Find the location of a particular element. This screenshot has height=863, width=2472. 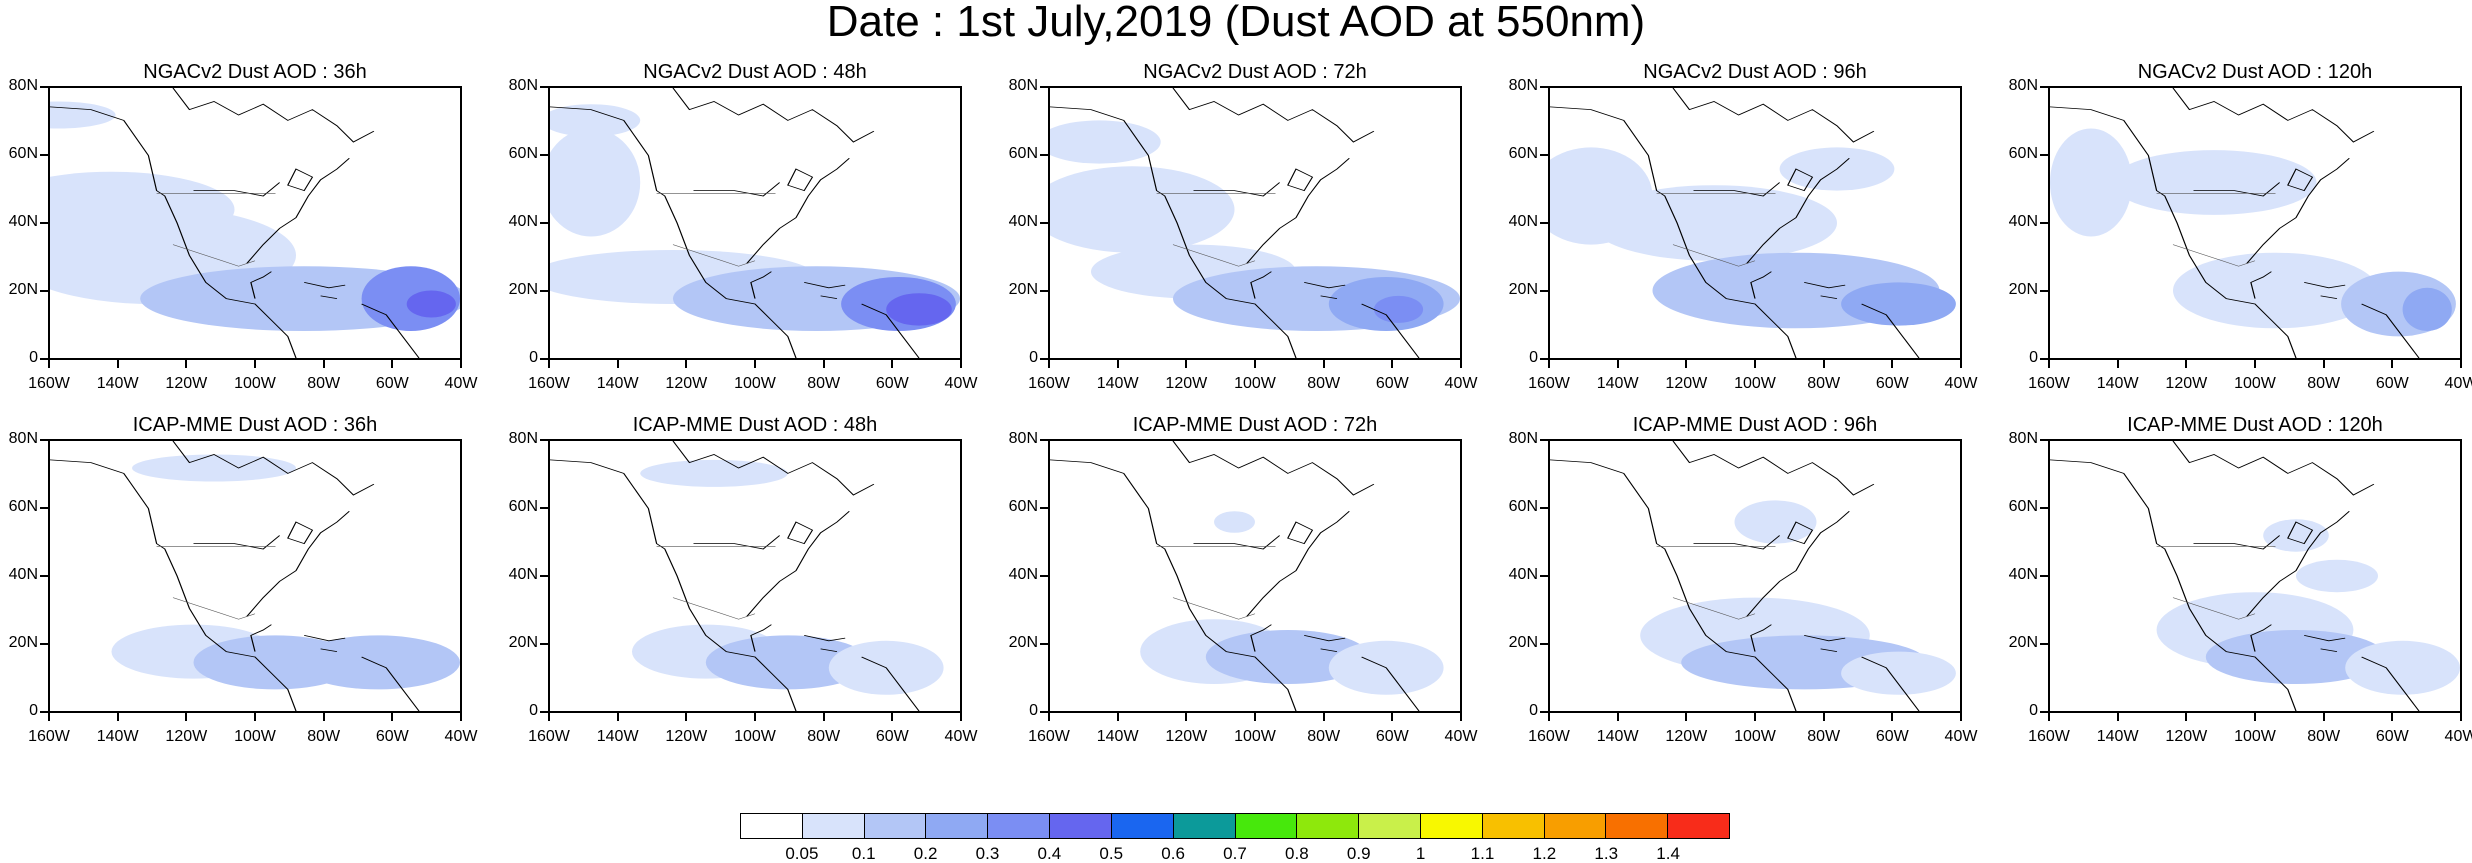

panel-title: NGACv2 Dust AOD : 36h is located at coordinates (255, 72).